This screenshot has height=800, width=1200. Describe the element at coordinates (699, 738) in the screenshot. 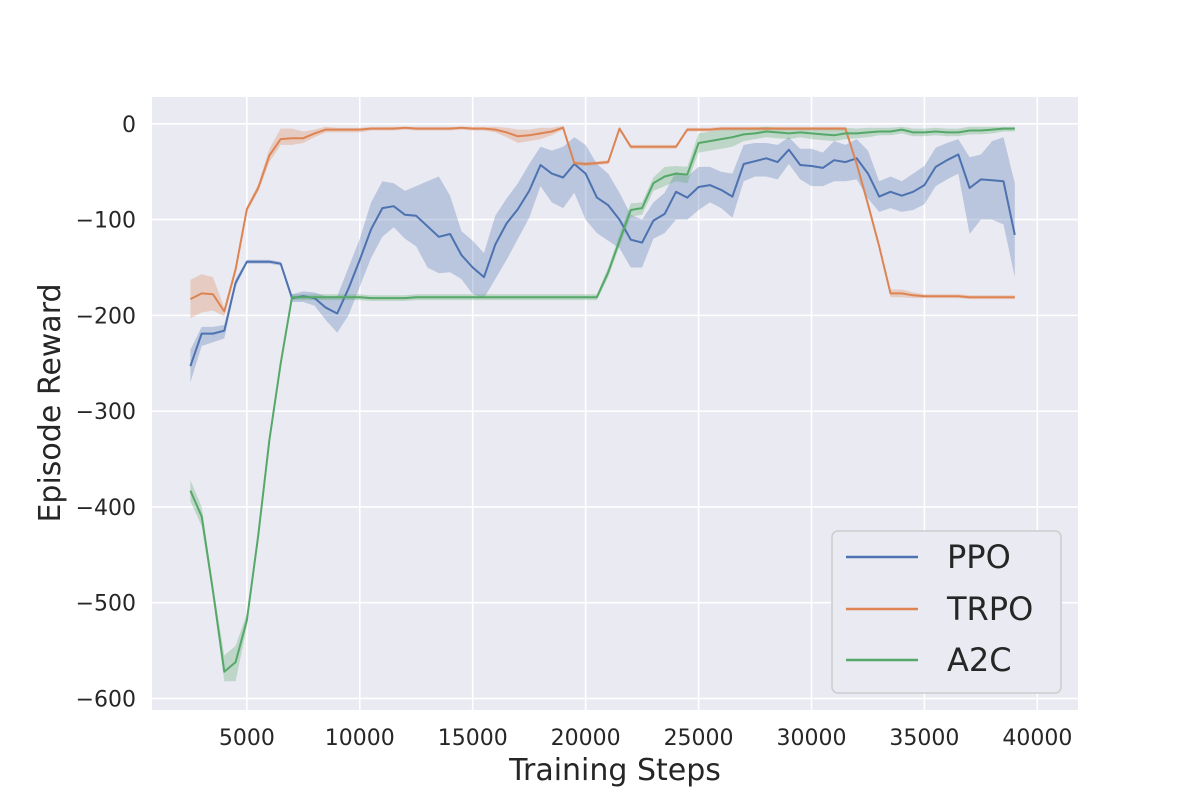

I see `x-tick-label: 25000` at that location.